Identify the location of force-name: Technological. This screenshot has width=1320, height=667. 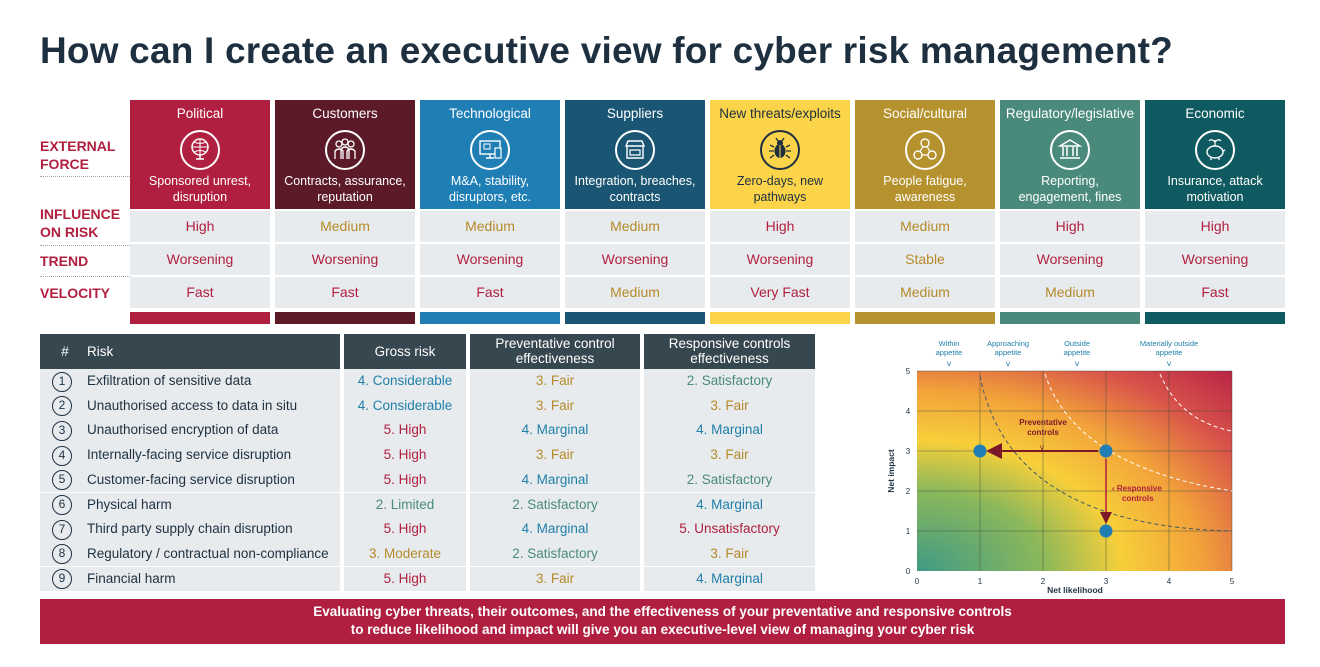
(490, 113).